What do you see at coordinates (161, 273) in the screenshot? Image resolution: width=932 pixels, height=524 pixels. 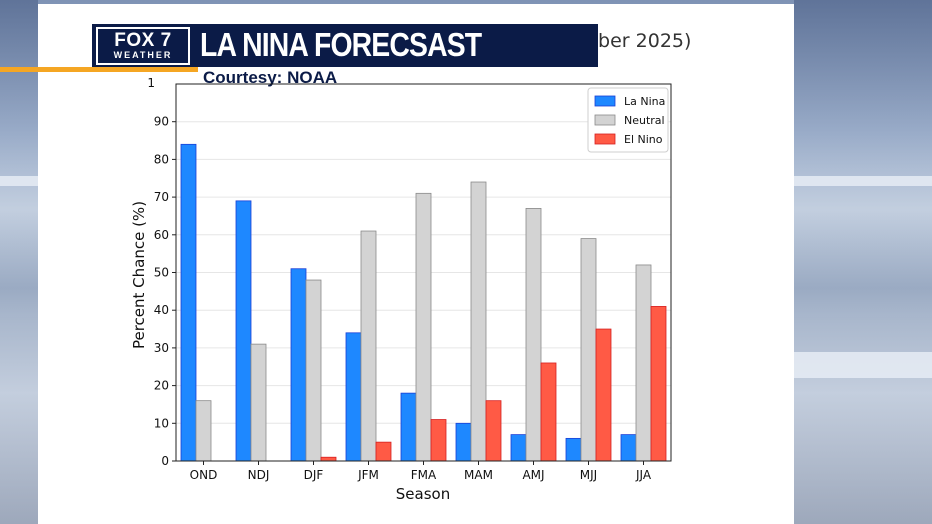 I see `y-tick-label: 50` at bounding box center [161, 273].